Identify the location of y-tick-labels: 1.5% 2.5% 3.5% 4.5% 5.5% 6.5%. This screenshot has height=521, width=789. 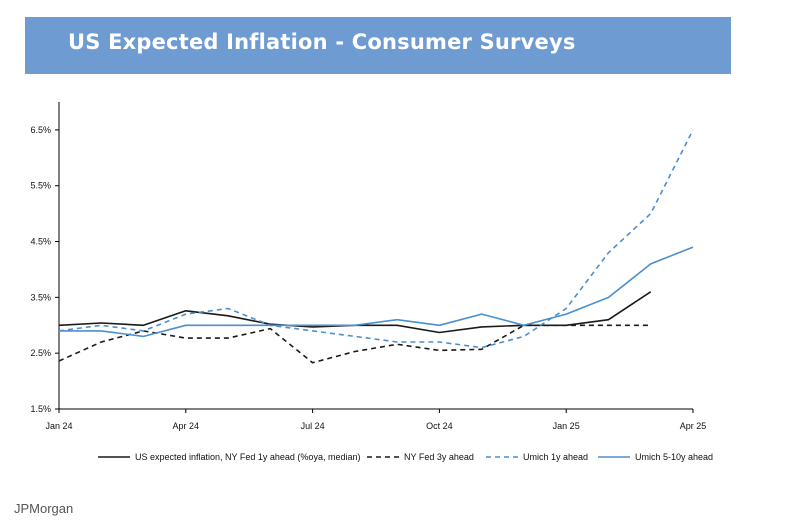
(44, 269).